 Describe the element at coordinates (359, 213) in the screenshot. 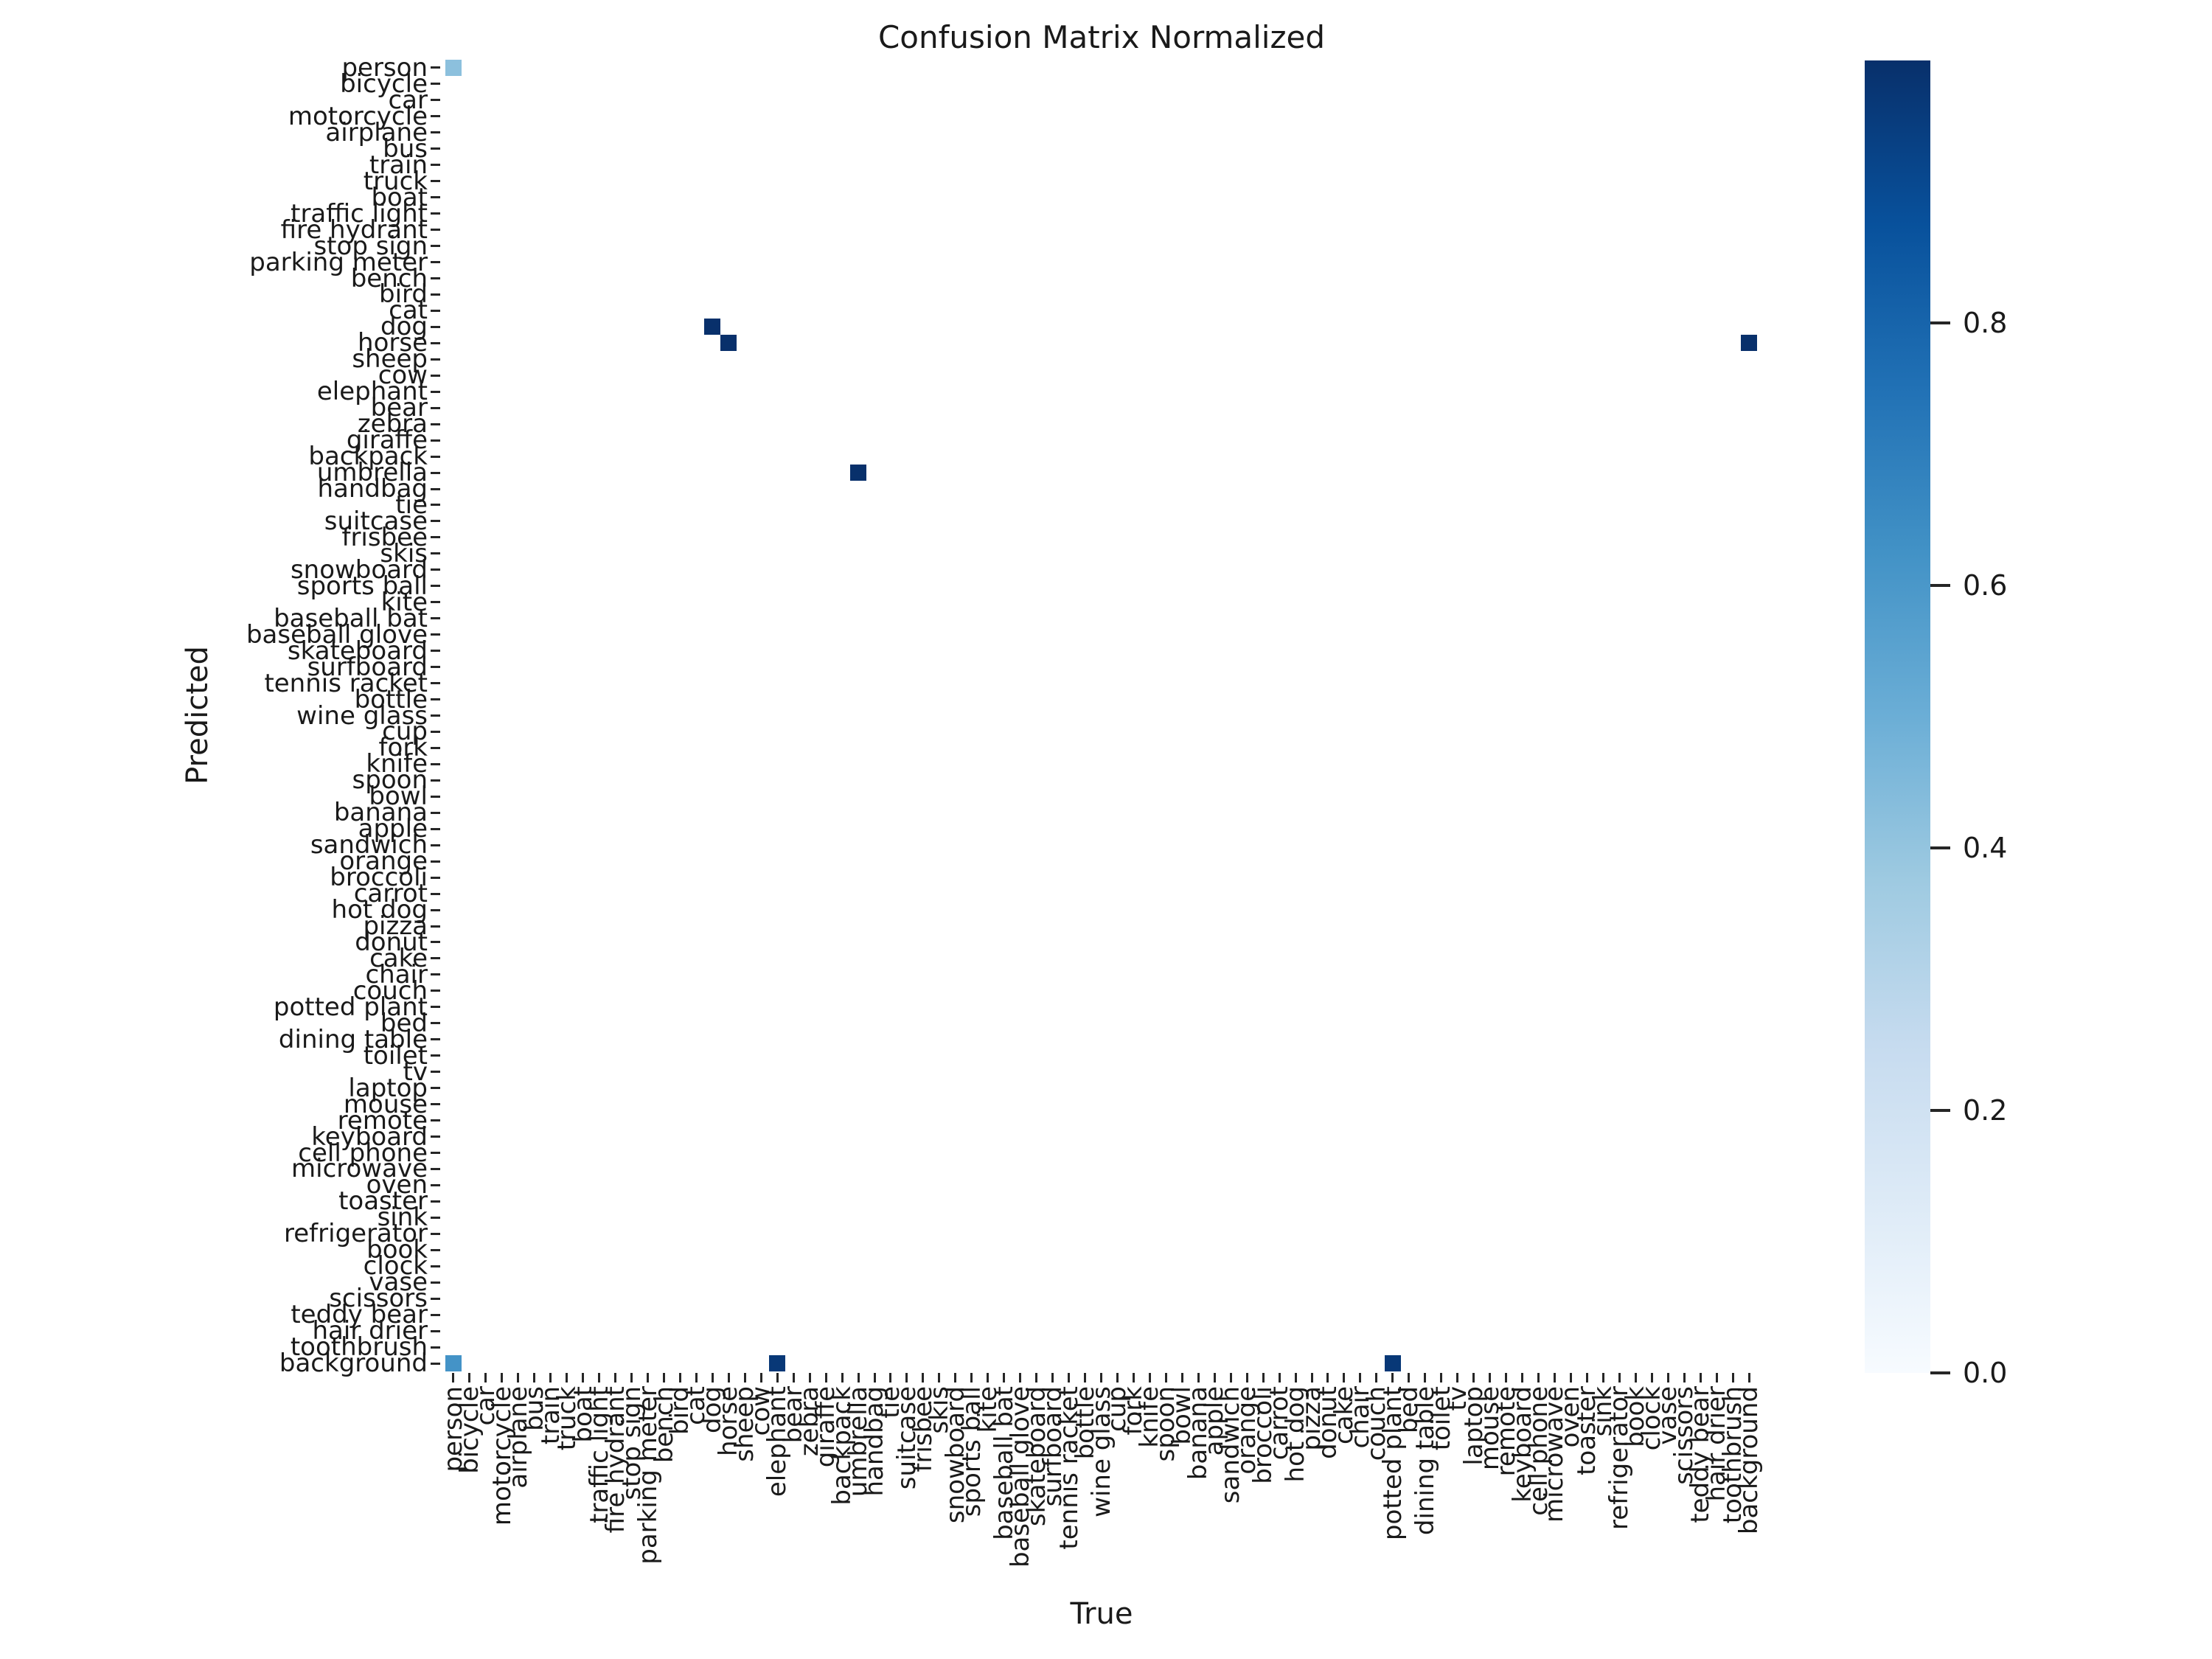

I see `y-tick-label: traffic light` at that location.